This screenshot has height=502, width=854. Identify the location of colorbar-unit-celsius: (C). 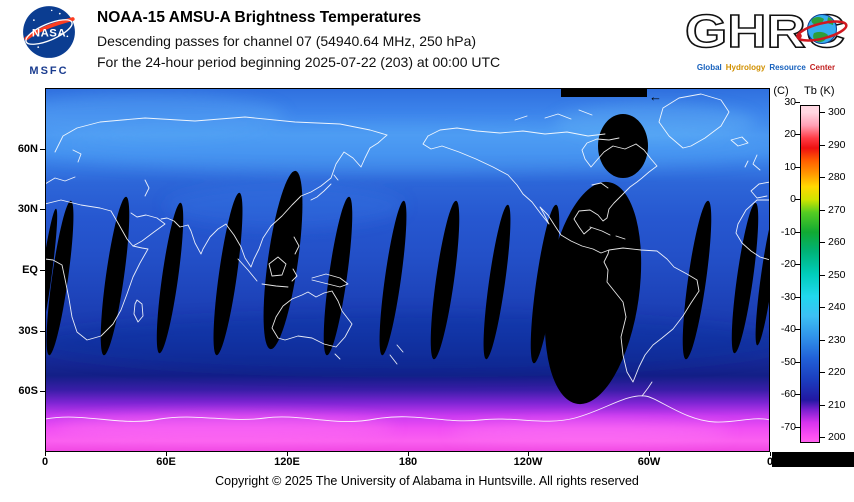
(781, 91).